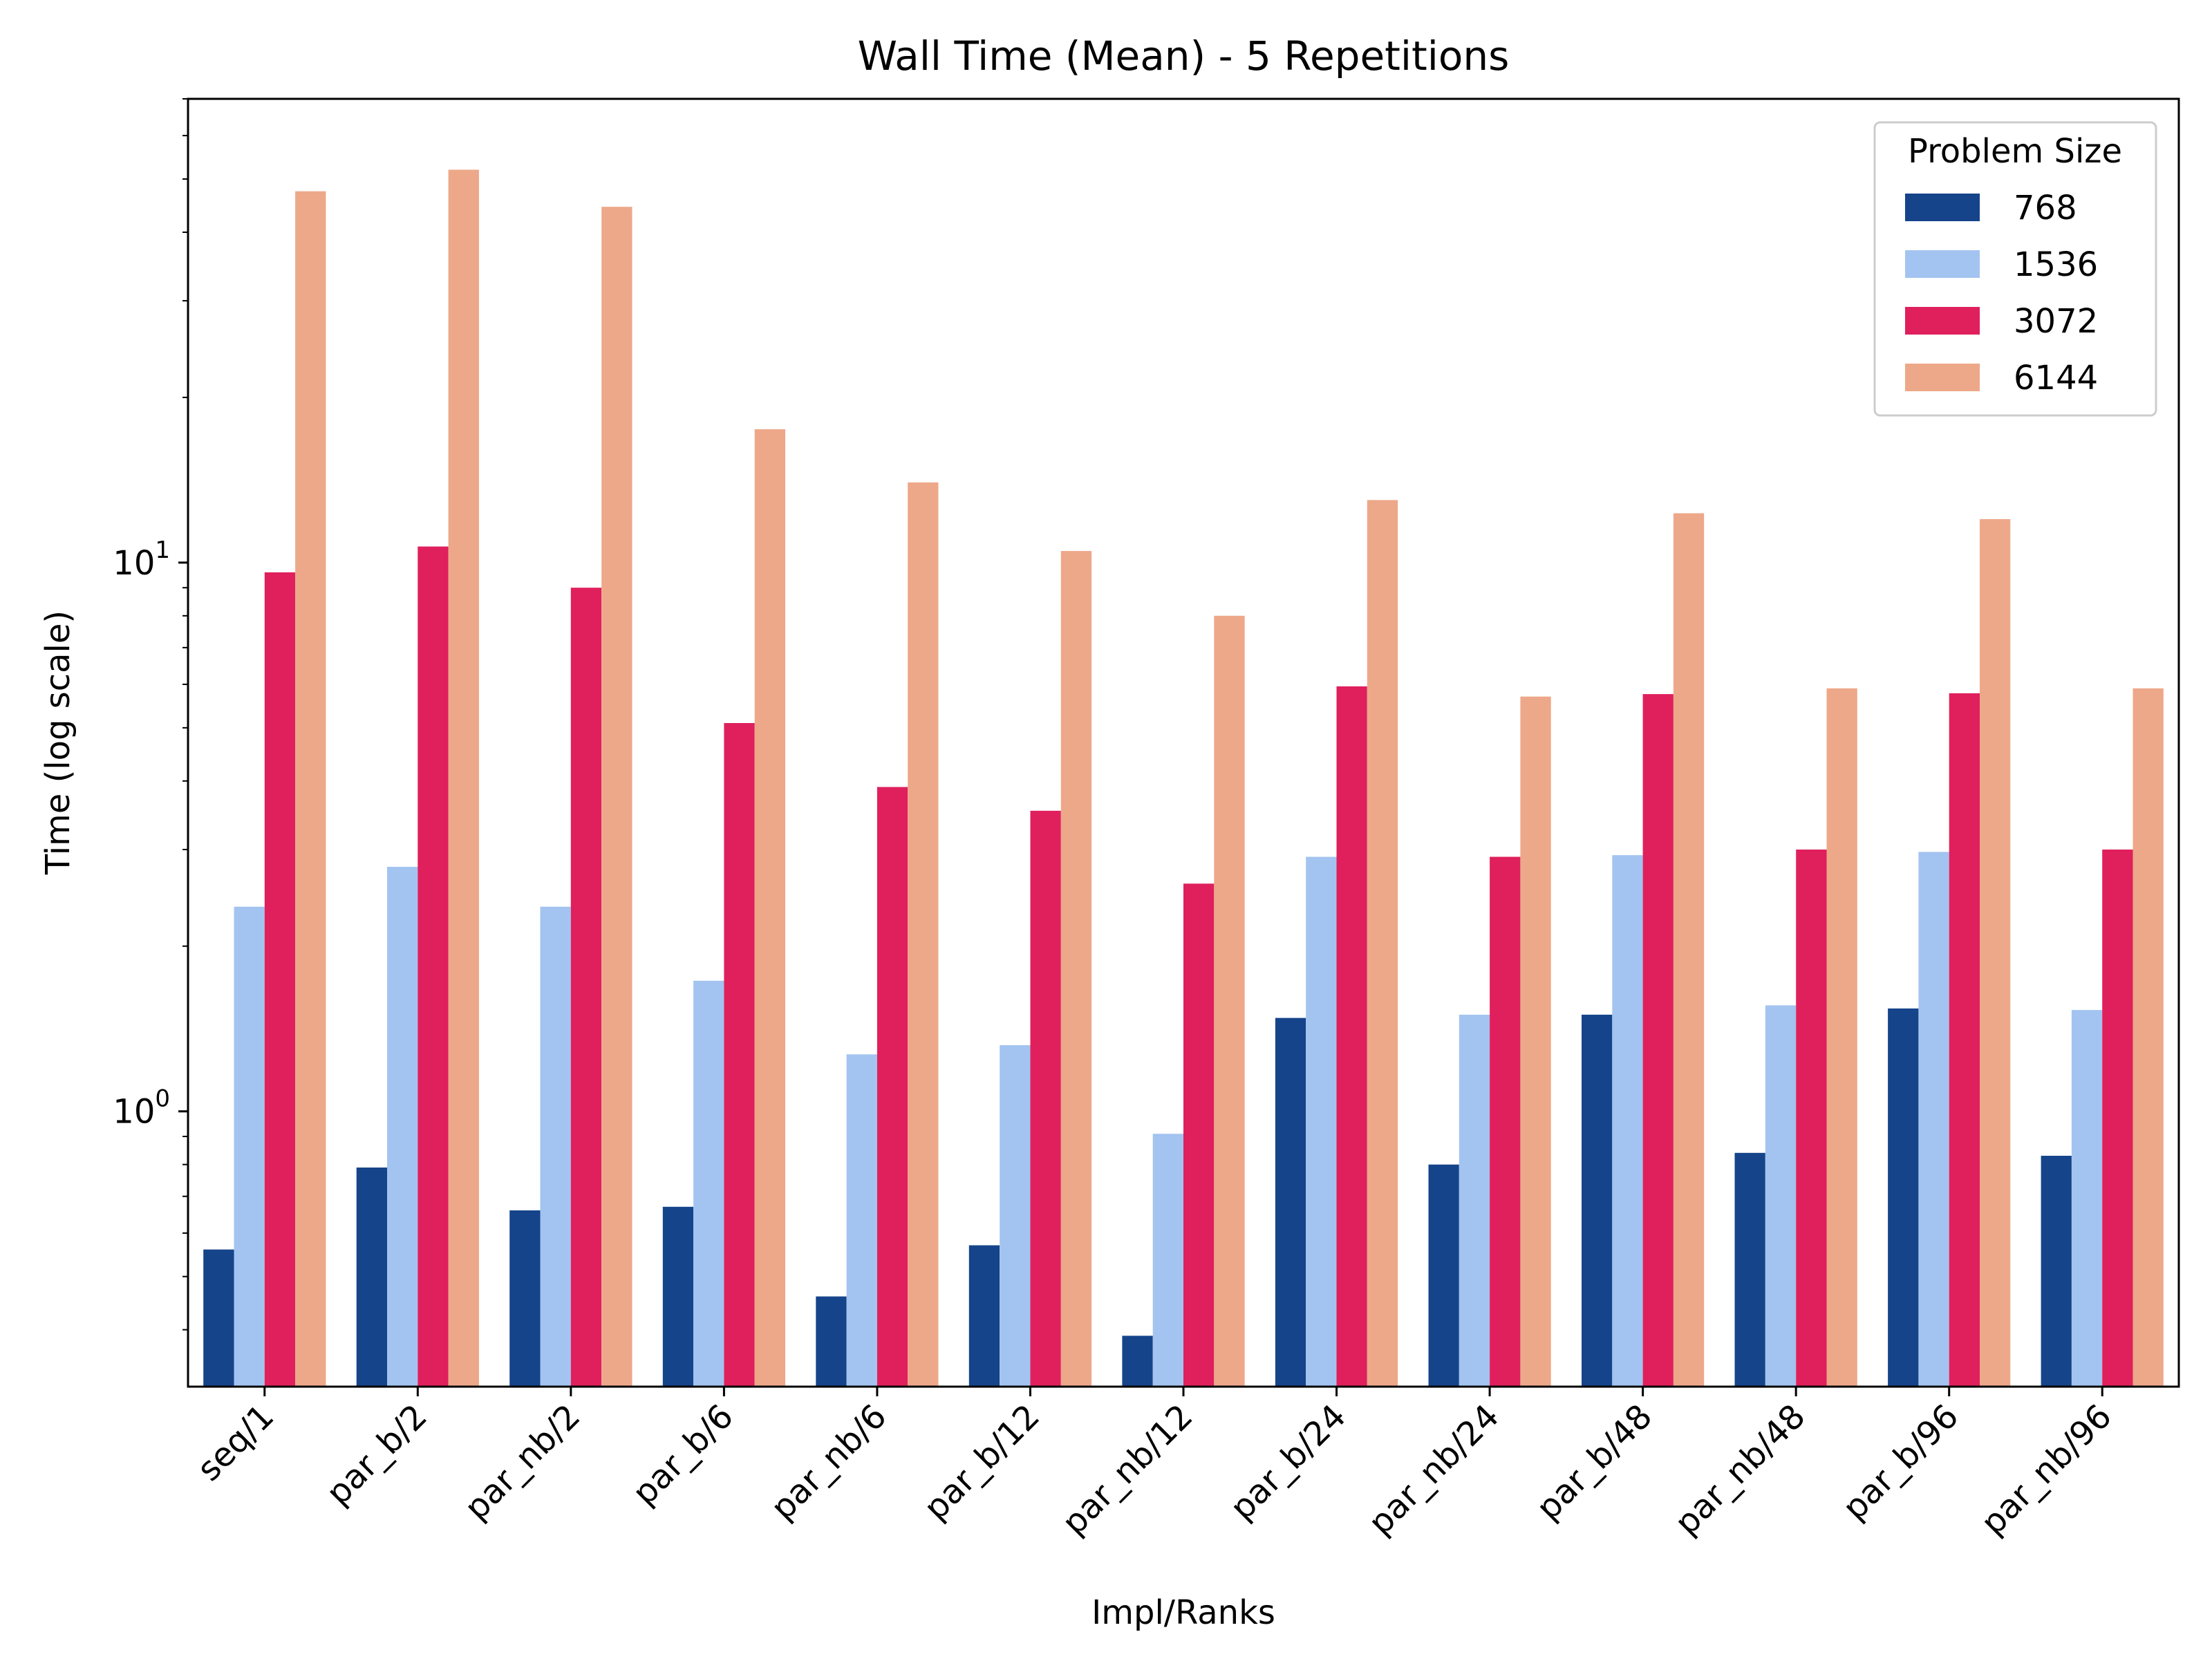 The image size is (2212, 1659). What do you see at coordinates (1904, 1197) in the screenshot?
I see `bar-par_b/96-768` at bounding box center [1904, 1197].